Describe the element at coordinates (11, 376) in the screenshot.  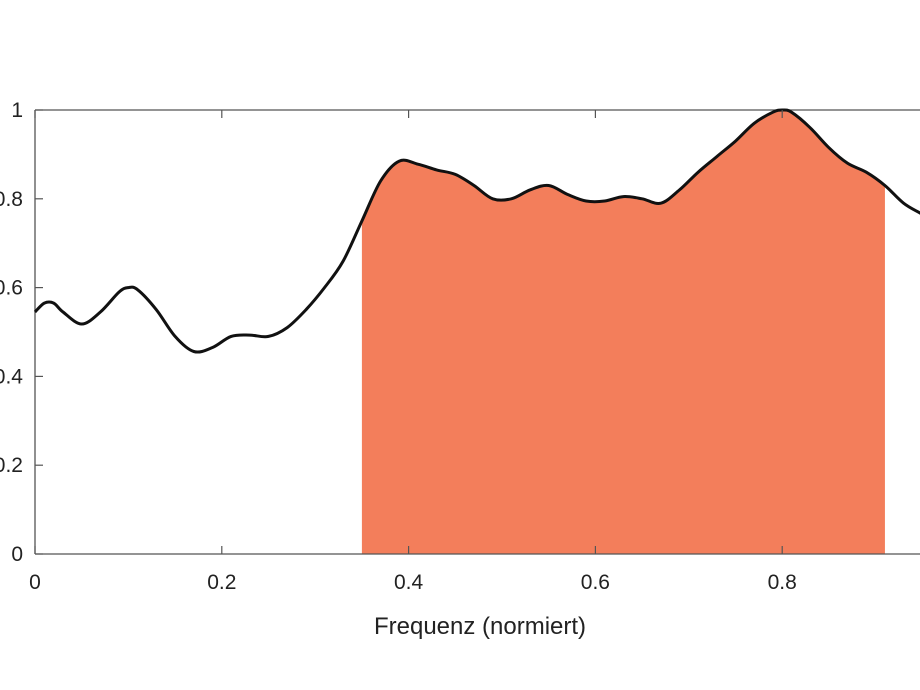
I see `y-tick-label: 0.4` at that location.